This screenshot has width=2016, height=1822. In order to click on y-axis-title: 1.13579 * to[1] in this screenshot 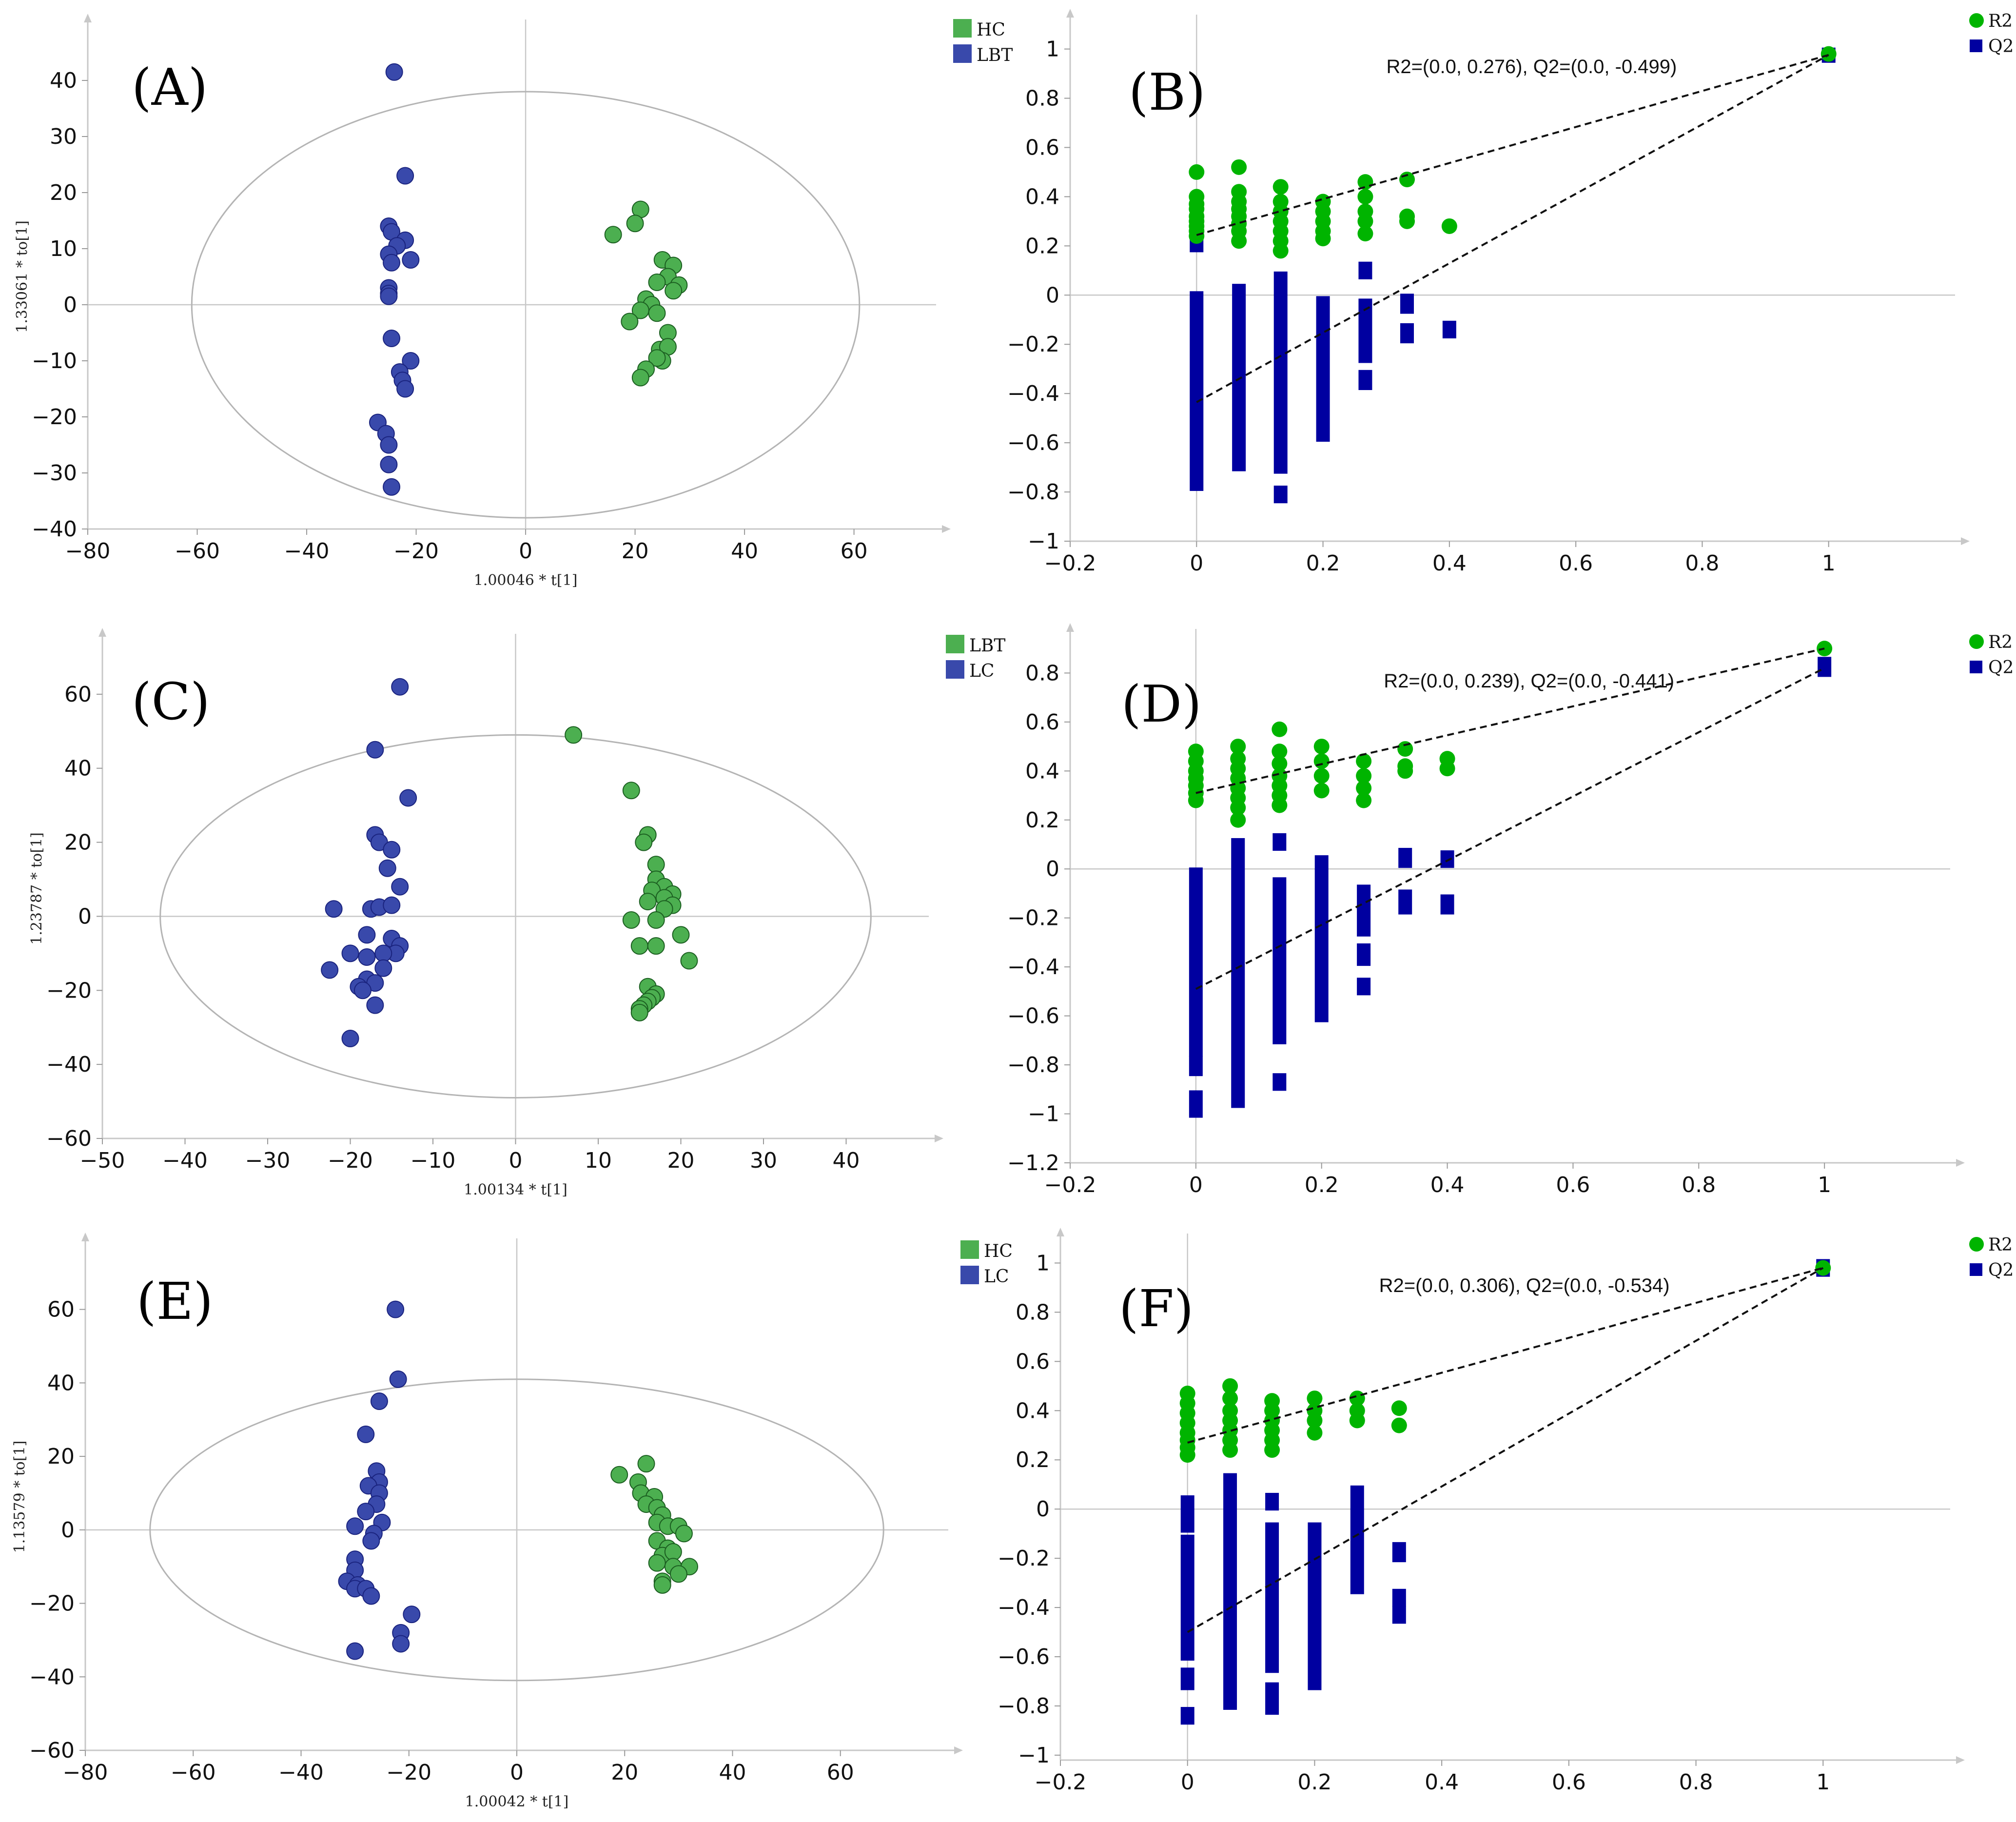, I will do `click(19, 1497)`.